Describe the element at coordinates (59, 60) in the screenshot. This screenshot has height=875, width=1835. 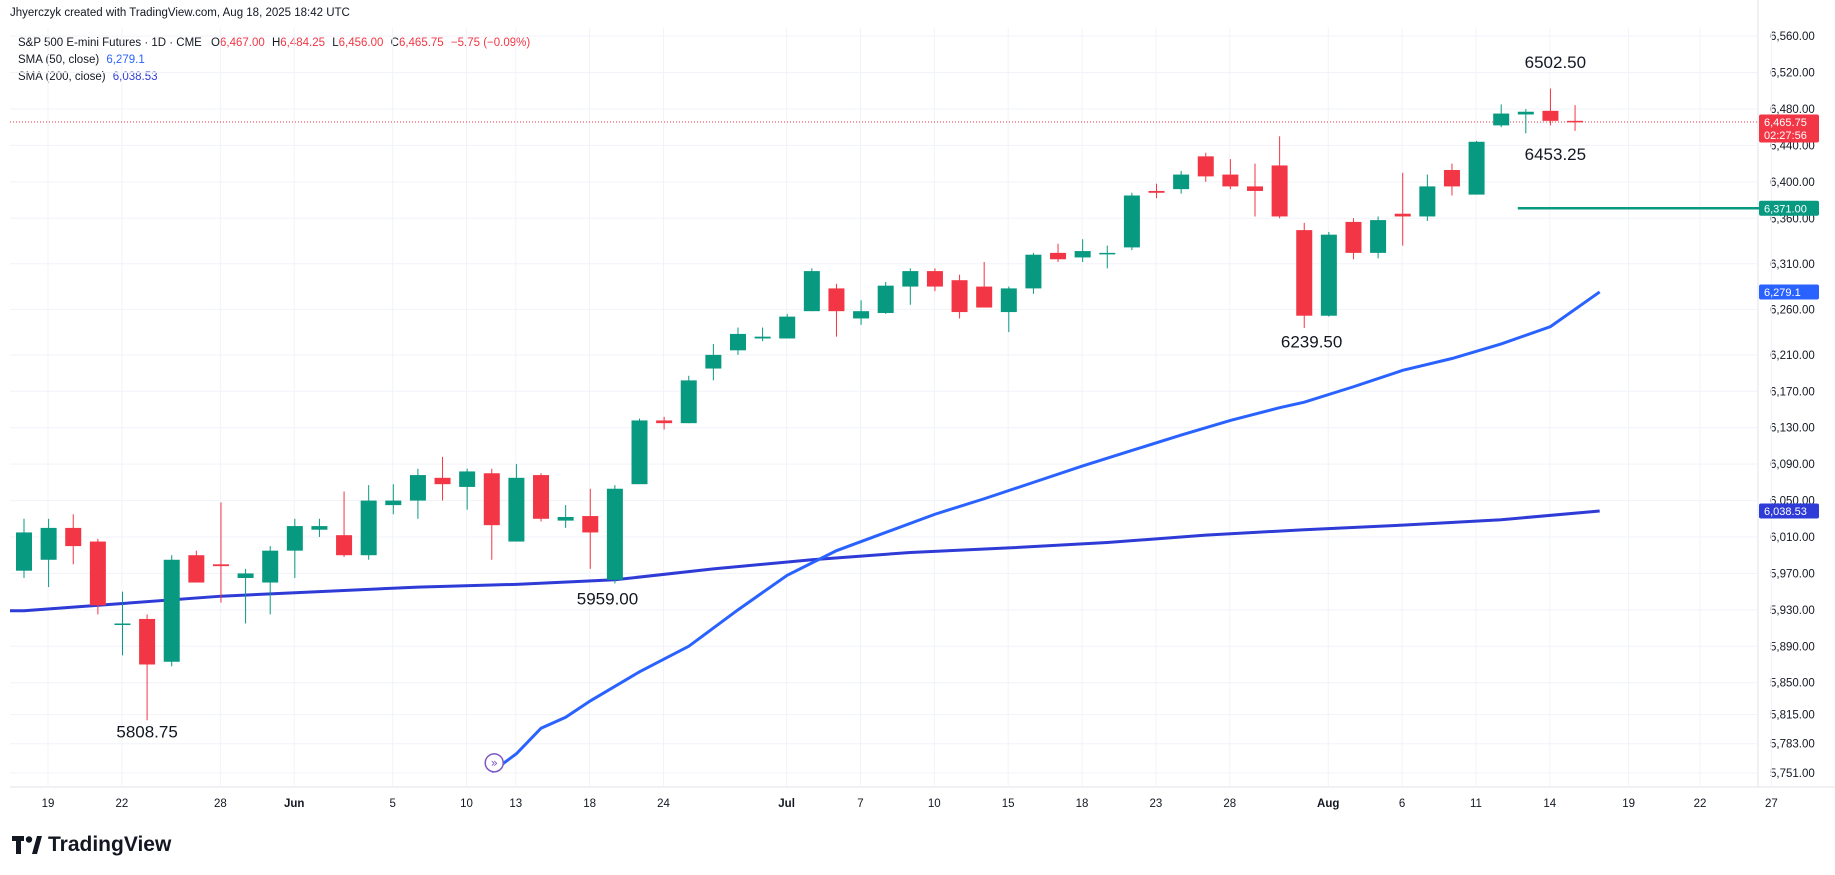
I see `sma50-label: SMA (50, close)` at that location.